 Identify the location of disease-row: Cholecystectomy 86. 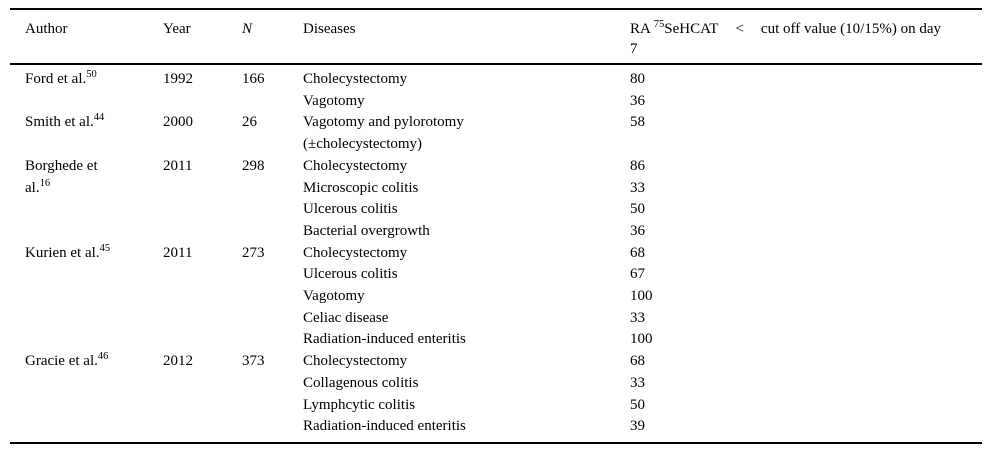
(642, 167).